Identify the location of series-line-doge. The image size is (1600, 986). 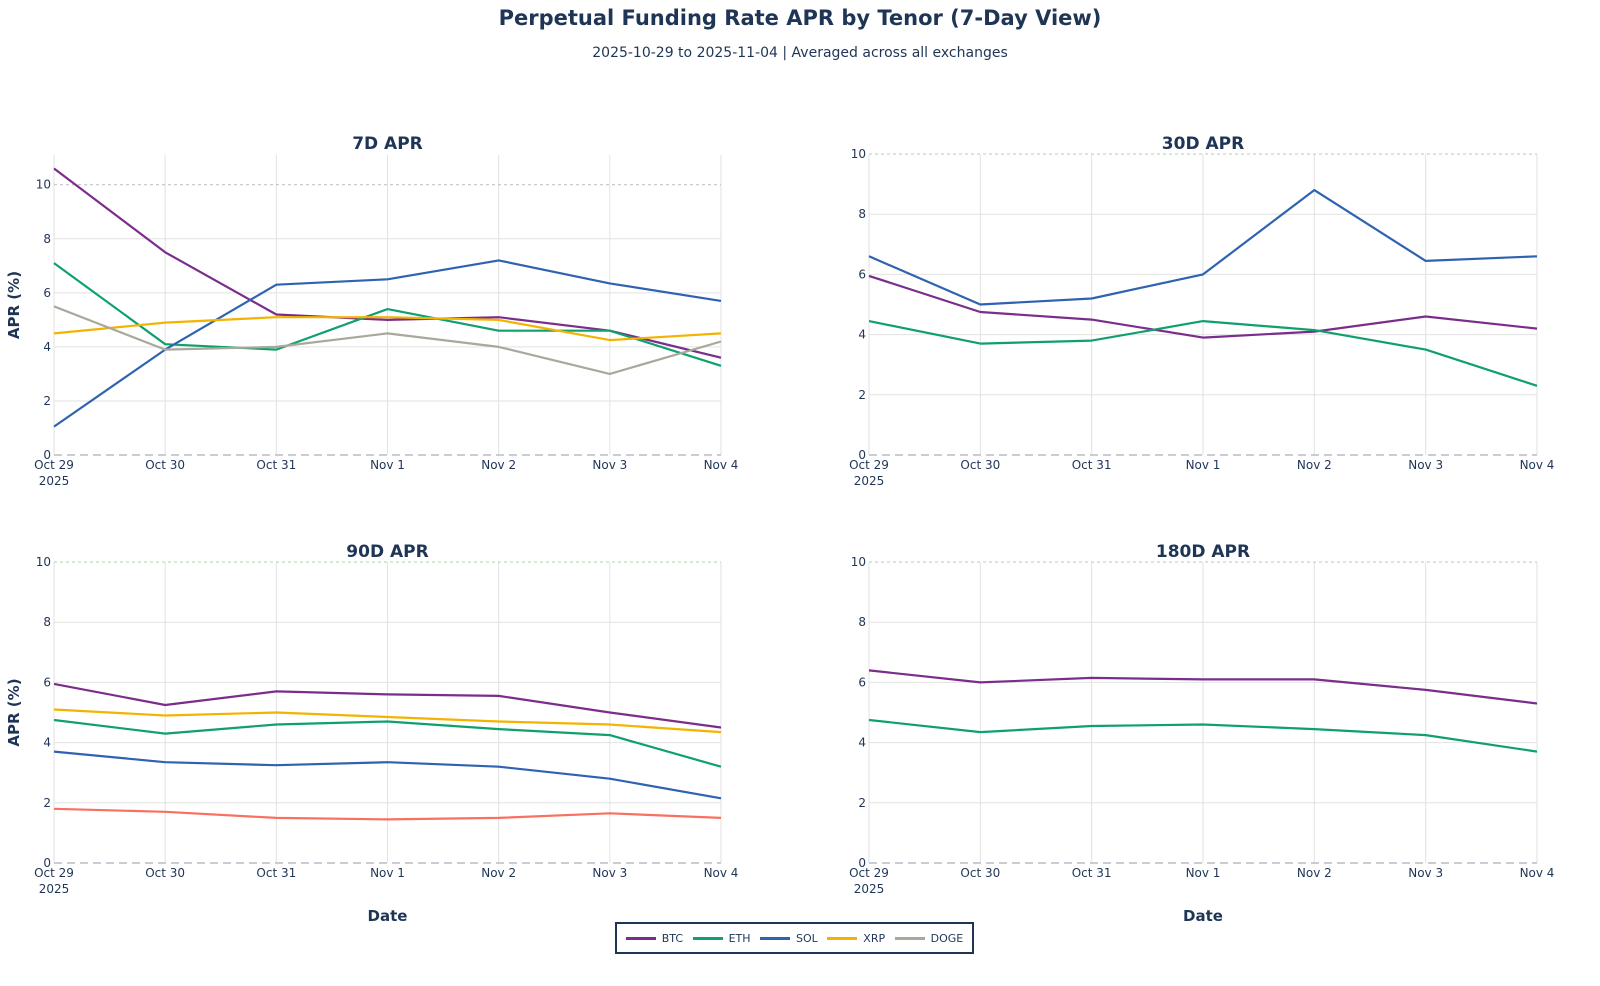
(387, 340).